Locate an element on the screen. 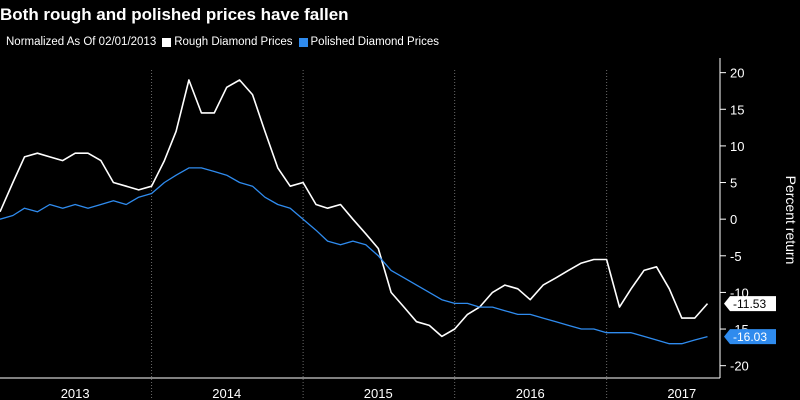 The height and width of the screenshot is (400, 800). y-tick-label: 20 is located at coordinates (737, 73).